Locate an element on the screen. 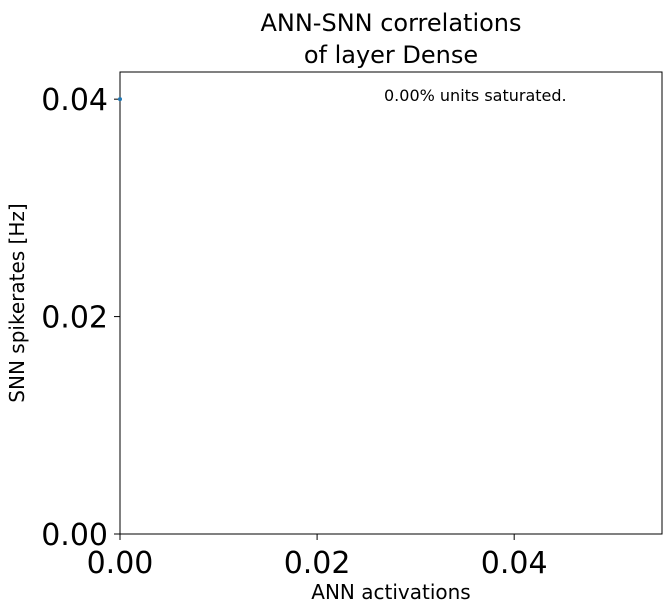 The height and width of the screenshot is (613, 672). chart-title-line-2: of layer Dense is located at coordinates (391, 55).